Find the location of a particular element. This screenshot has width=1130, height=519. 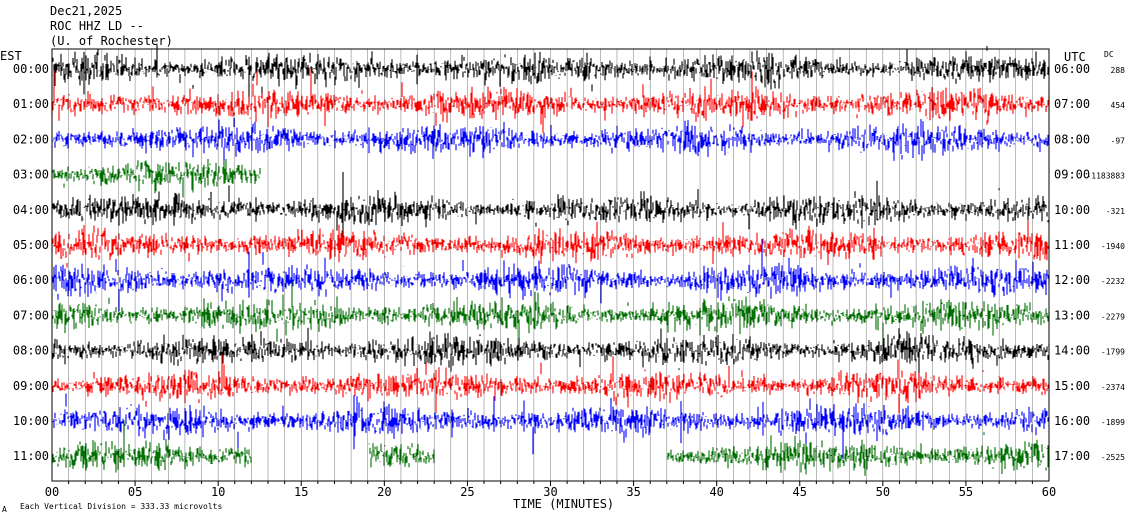

x-tick-label: 00 is located at coordinates (52, 492).